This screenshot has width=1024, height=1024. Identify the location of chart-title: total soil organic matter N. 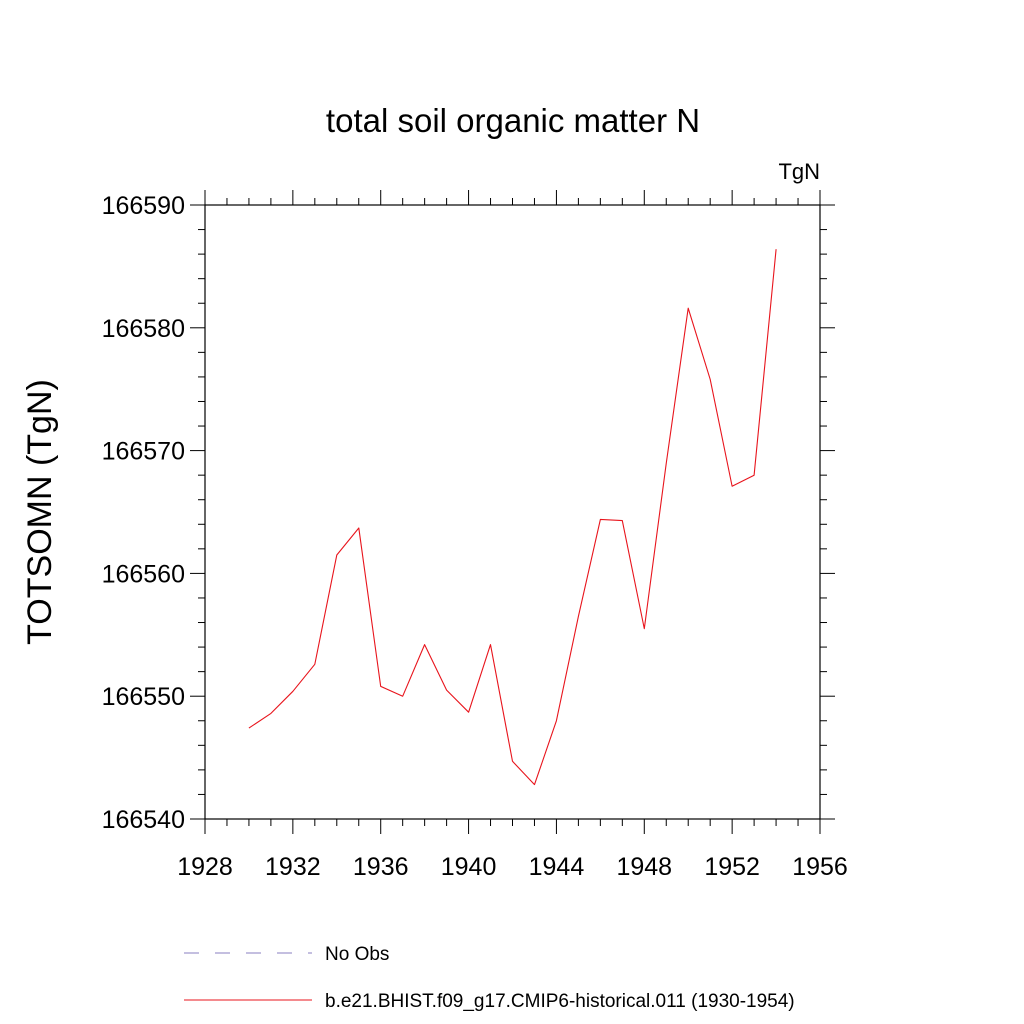
(513, 120).